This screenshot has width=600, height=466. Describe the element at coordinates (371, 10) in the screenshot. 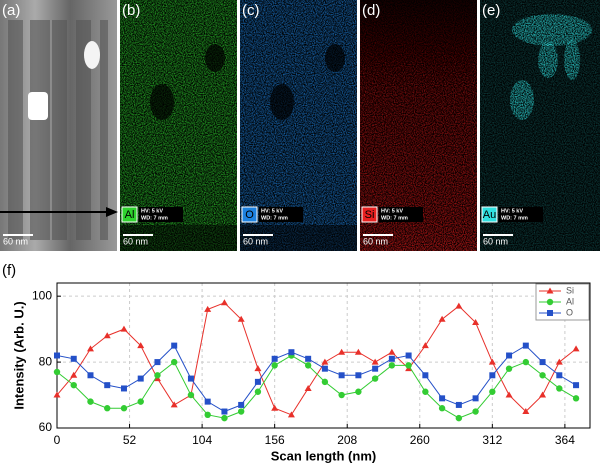

I see `panel-label: (d)` at that location.